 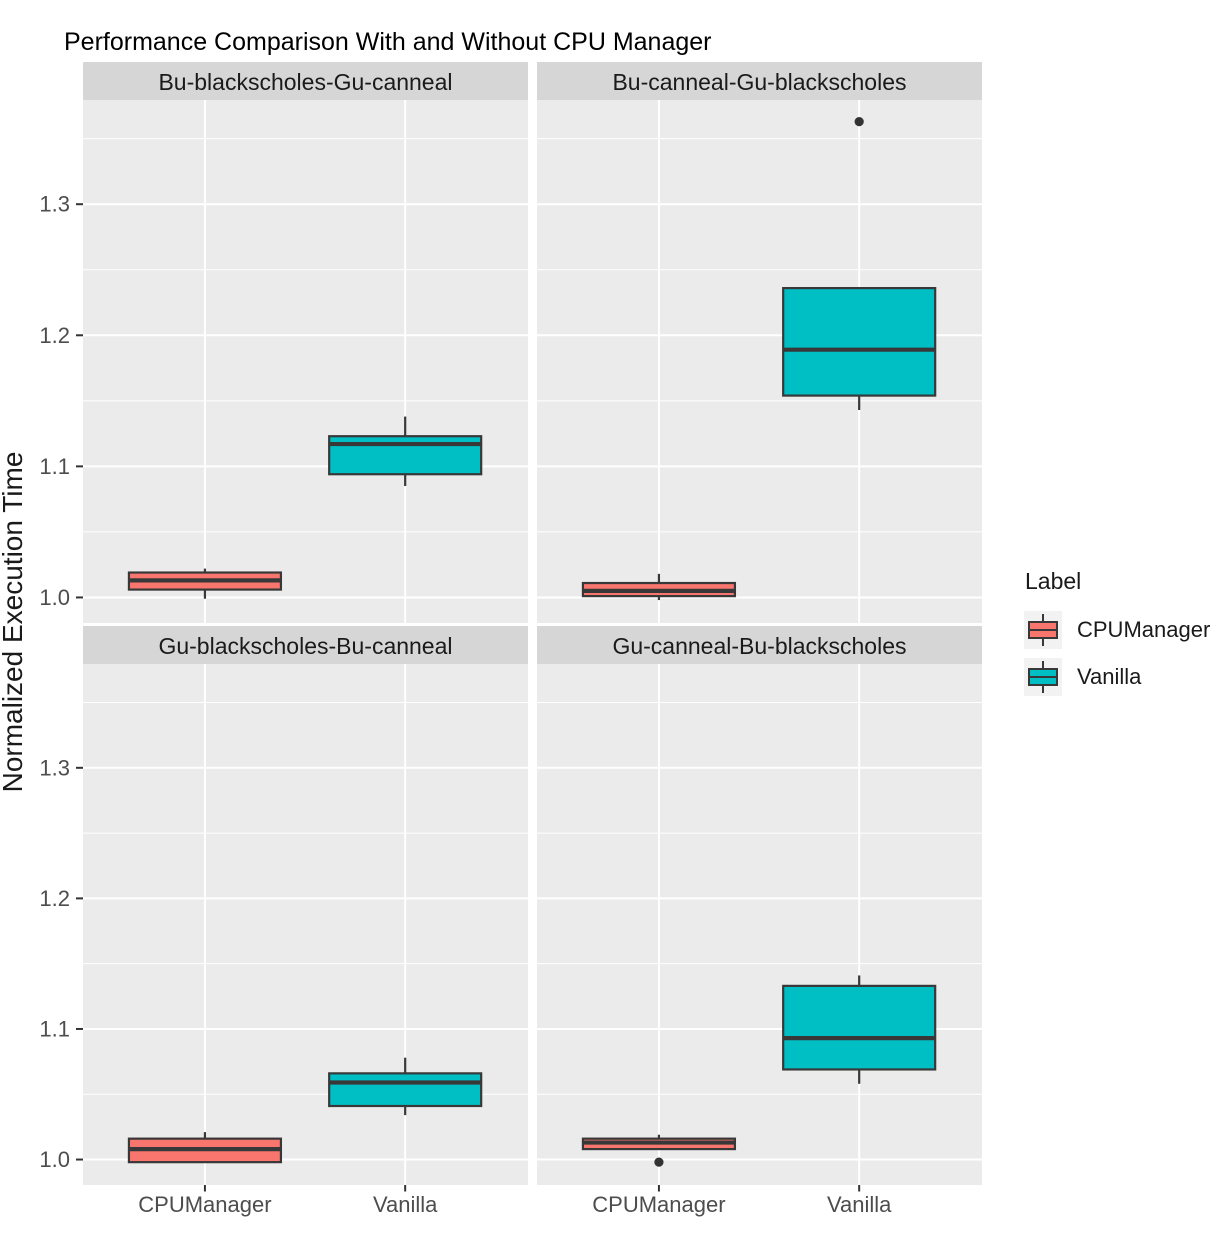 I want to click on legend-entry-label: Vanilla, so click(x=1109, y=676).